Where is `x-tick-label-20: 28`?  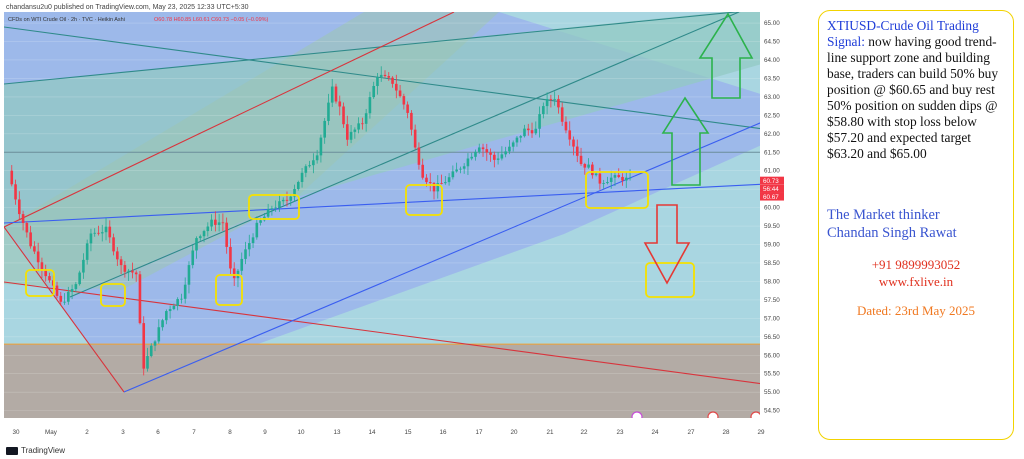 x-tick-label-20: 28 is located at coordinates (726, 432).